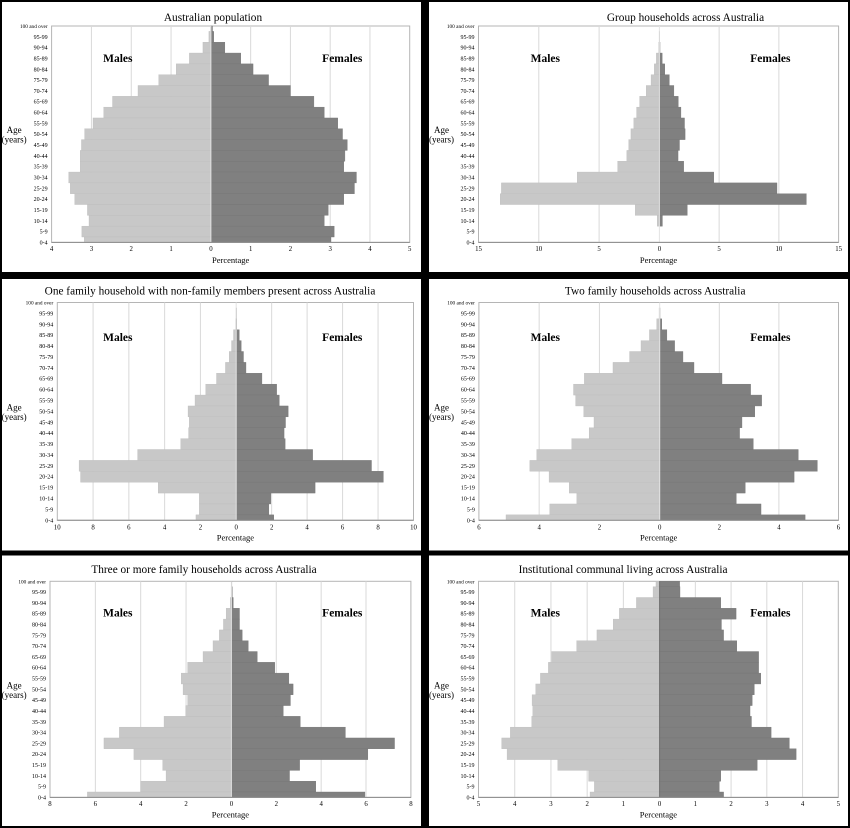 The image size is (850, 828). I want to click on svg-text: 15, so click(838, 249).